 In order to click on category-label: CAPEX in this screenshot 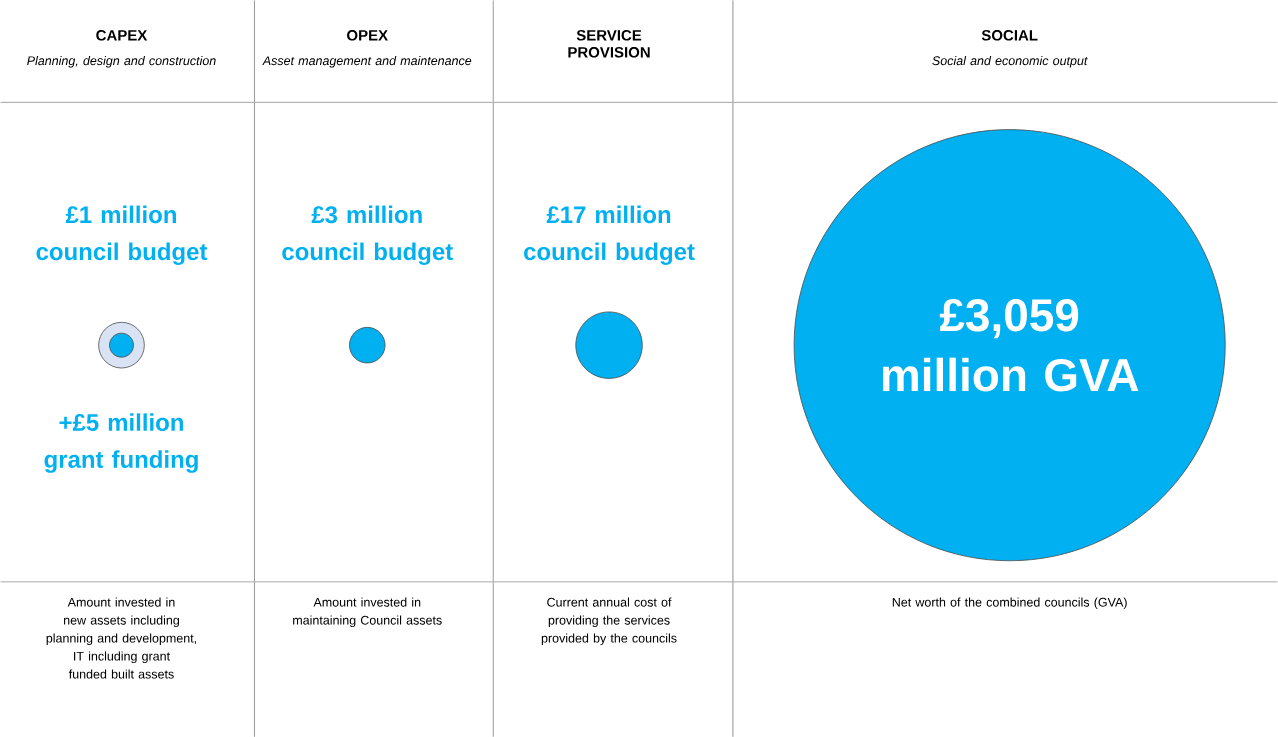, I will do `click(122, 35)`.